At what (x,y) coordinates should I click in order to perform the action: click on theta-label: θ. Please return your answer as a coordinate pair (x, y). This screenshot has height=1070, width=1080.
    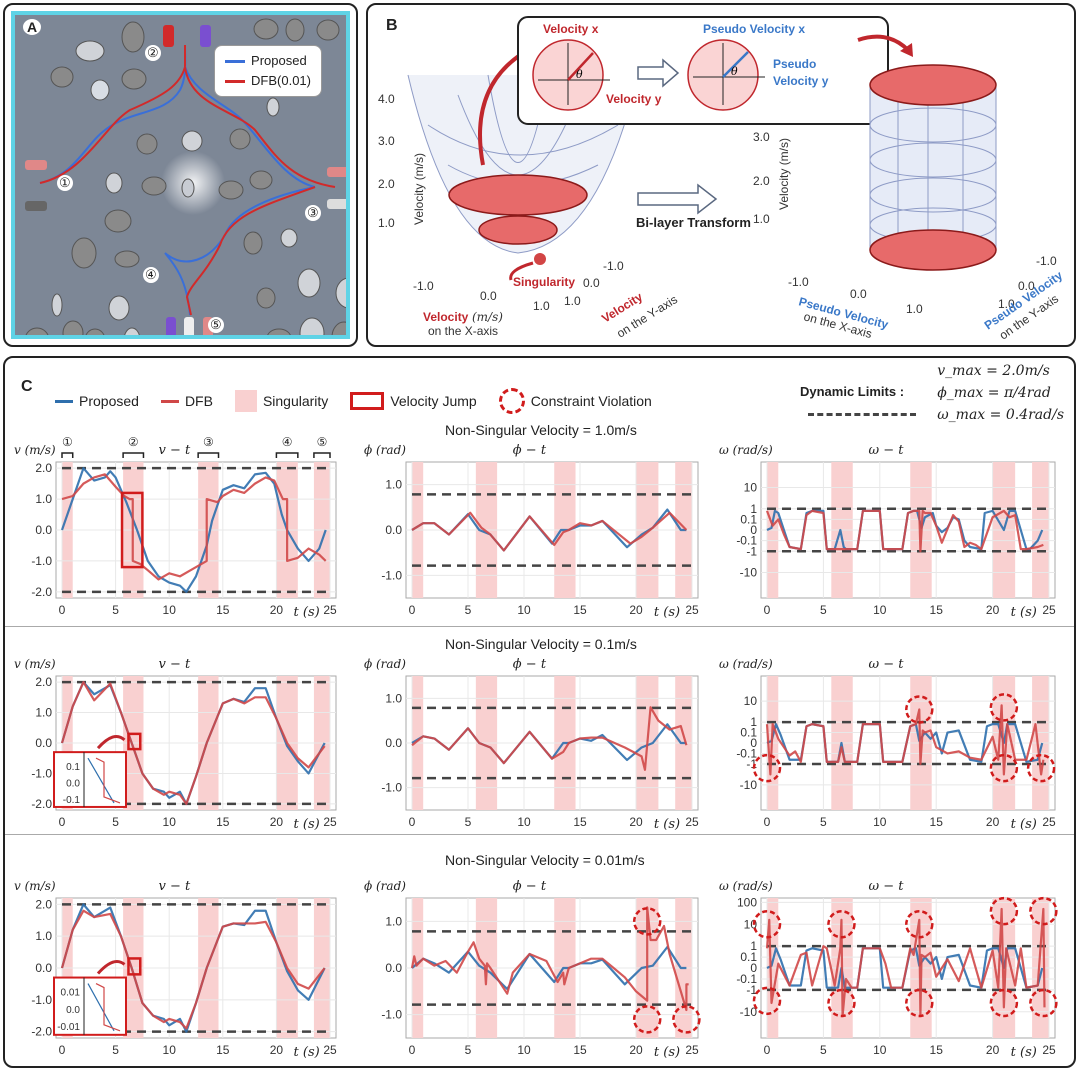
    Looking at the image, I should click on (579, 74).